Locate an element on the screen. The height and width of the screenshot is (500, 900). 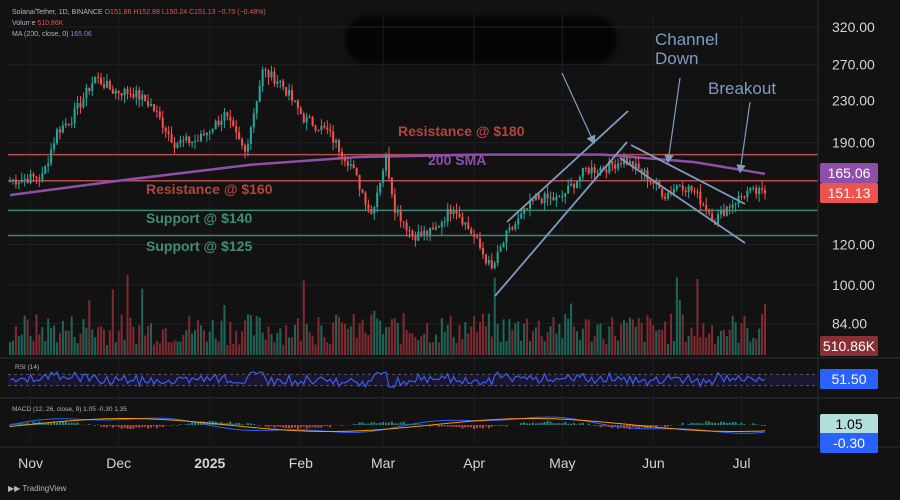
volume-legend: Volume 510.86K is located at coordinates (37, 23).